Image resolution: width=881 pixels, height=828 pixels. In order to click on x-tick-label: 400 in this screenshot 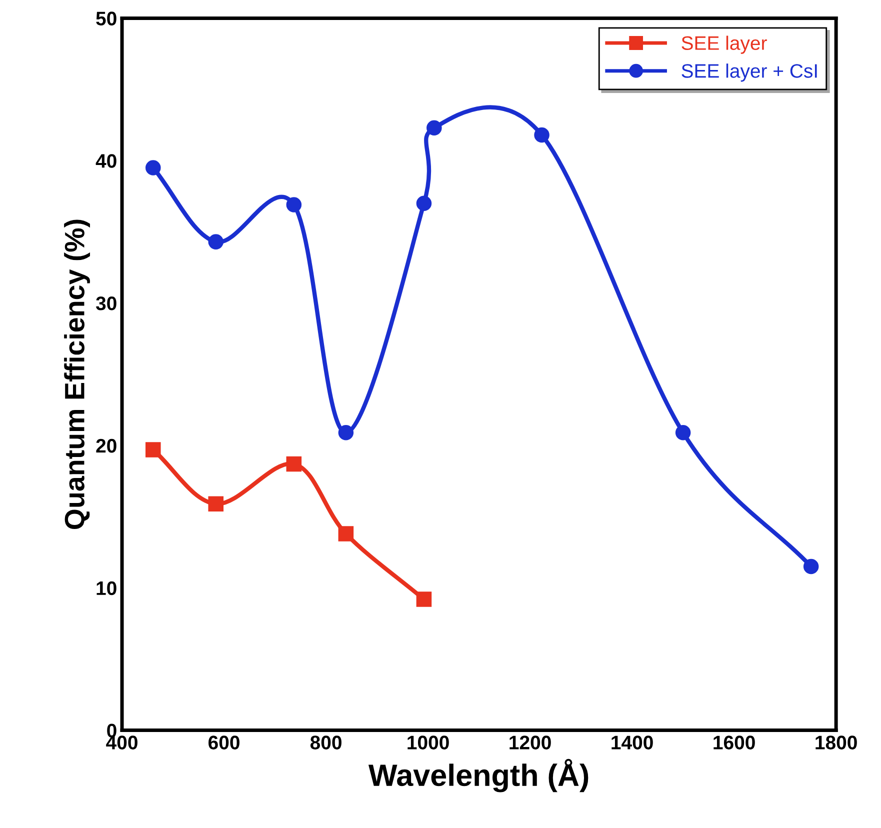, I will do `click(122, 743)`.